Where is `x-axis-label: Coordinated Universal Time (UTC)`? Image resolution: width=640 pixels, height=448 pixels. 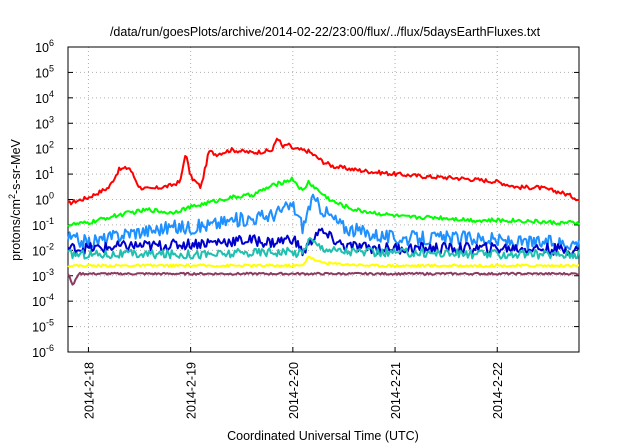
x-axis-label: Coordinated Universal Time (UTC) is located at coordinates (323, 436).